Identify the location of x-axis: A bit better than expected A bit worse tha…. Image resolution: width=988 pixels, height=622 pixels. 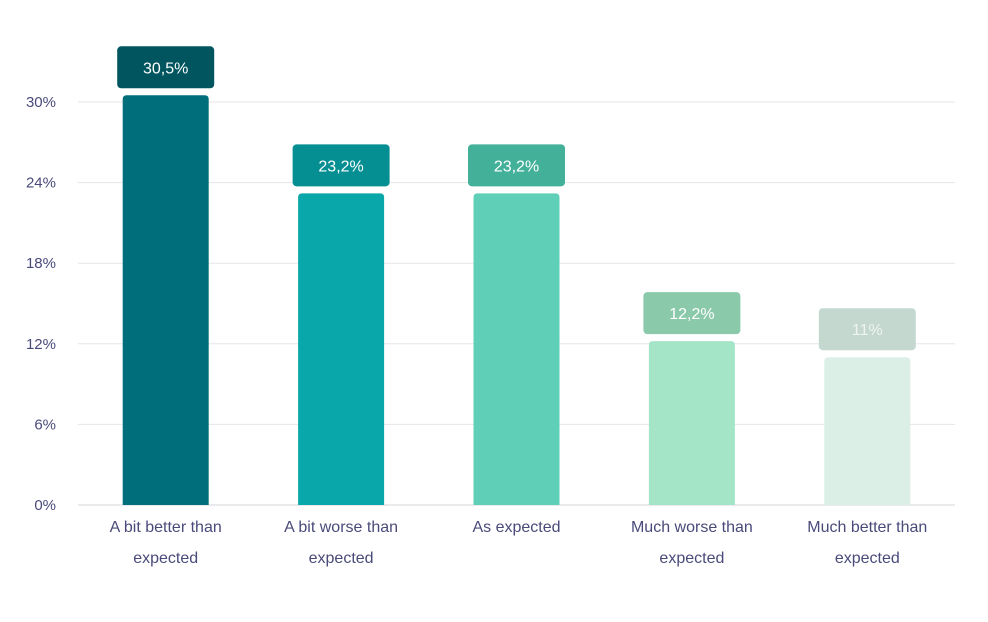
(519, 543).